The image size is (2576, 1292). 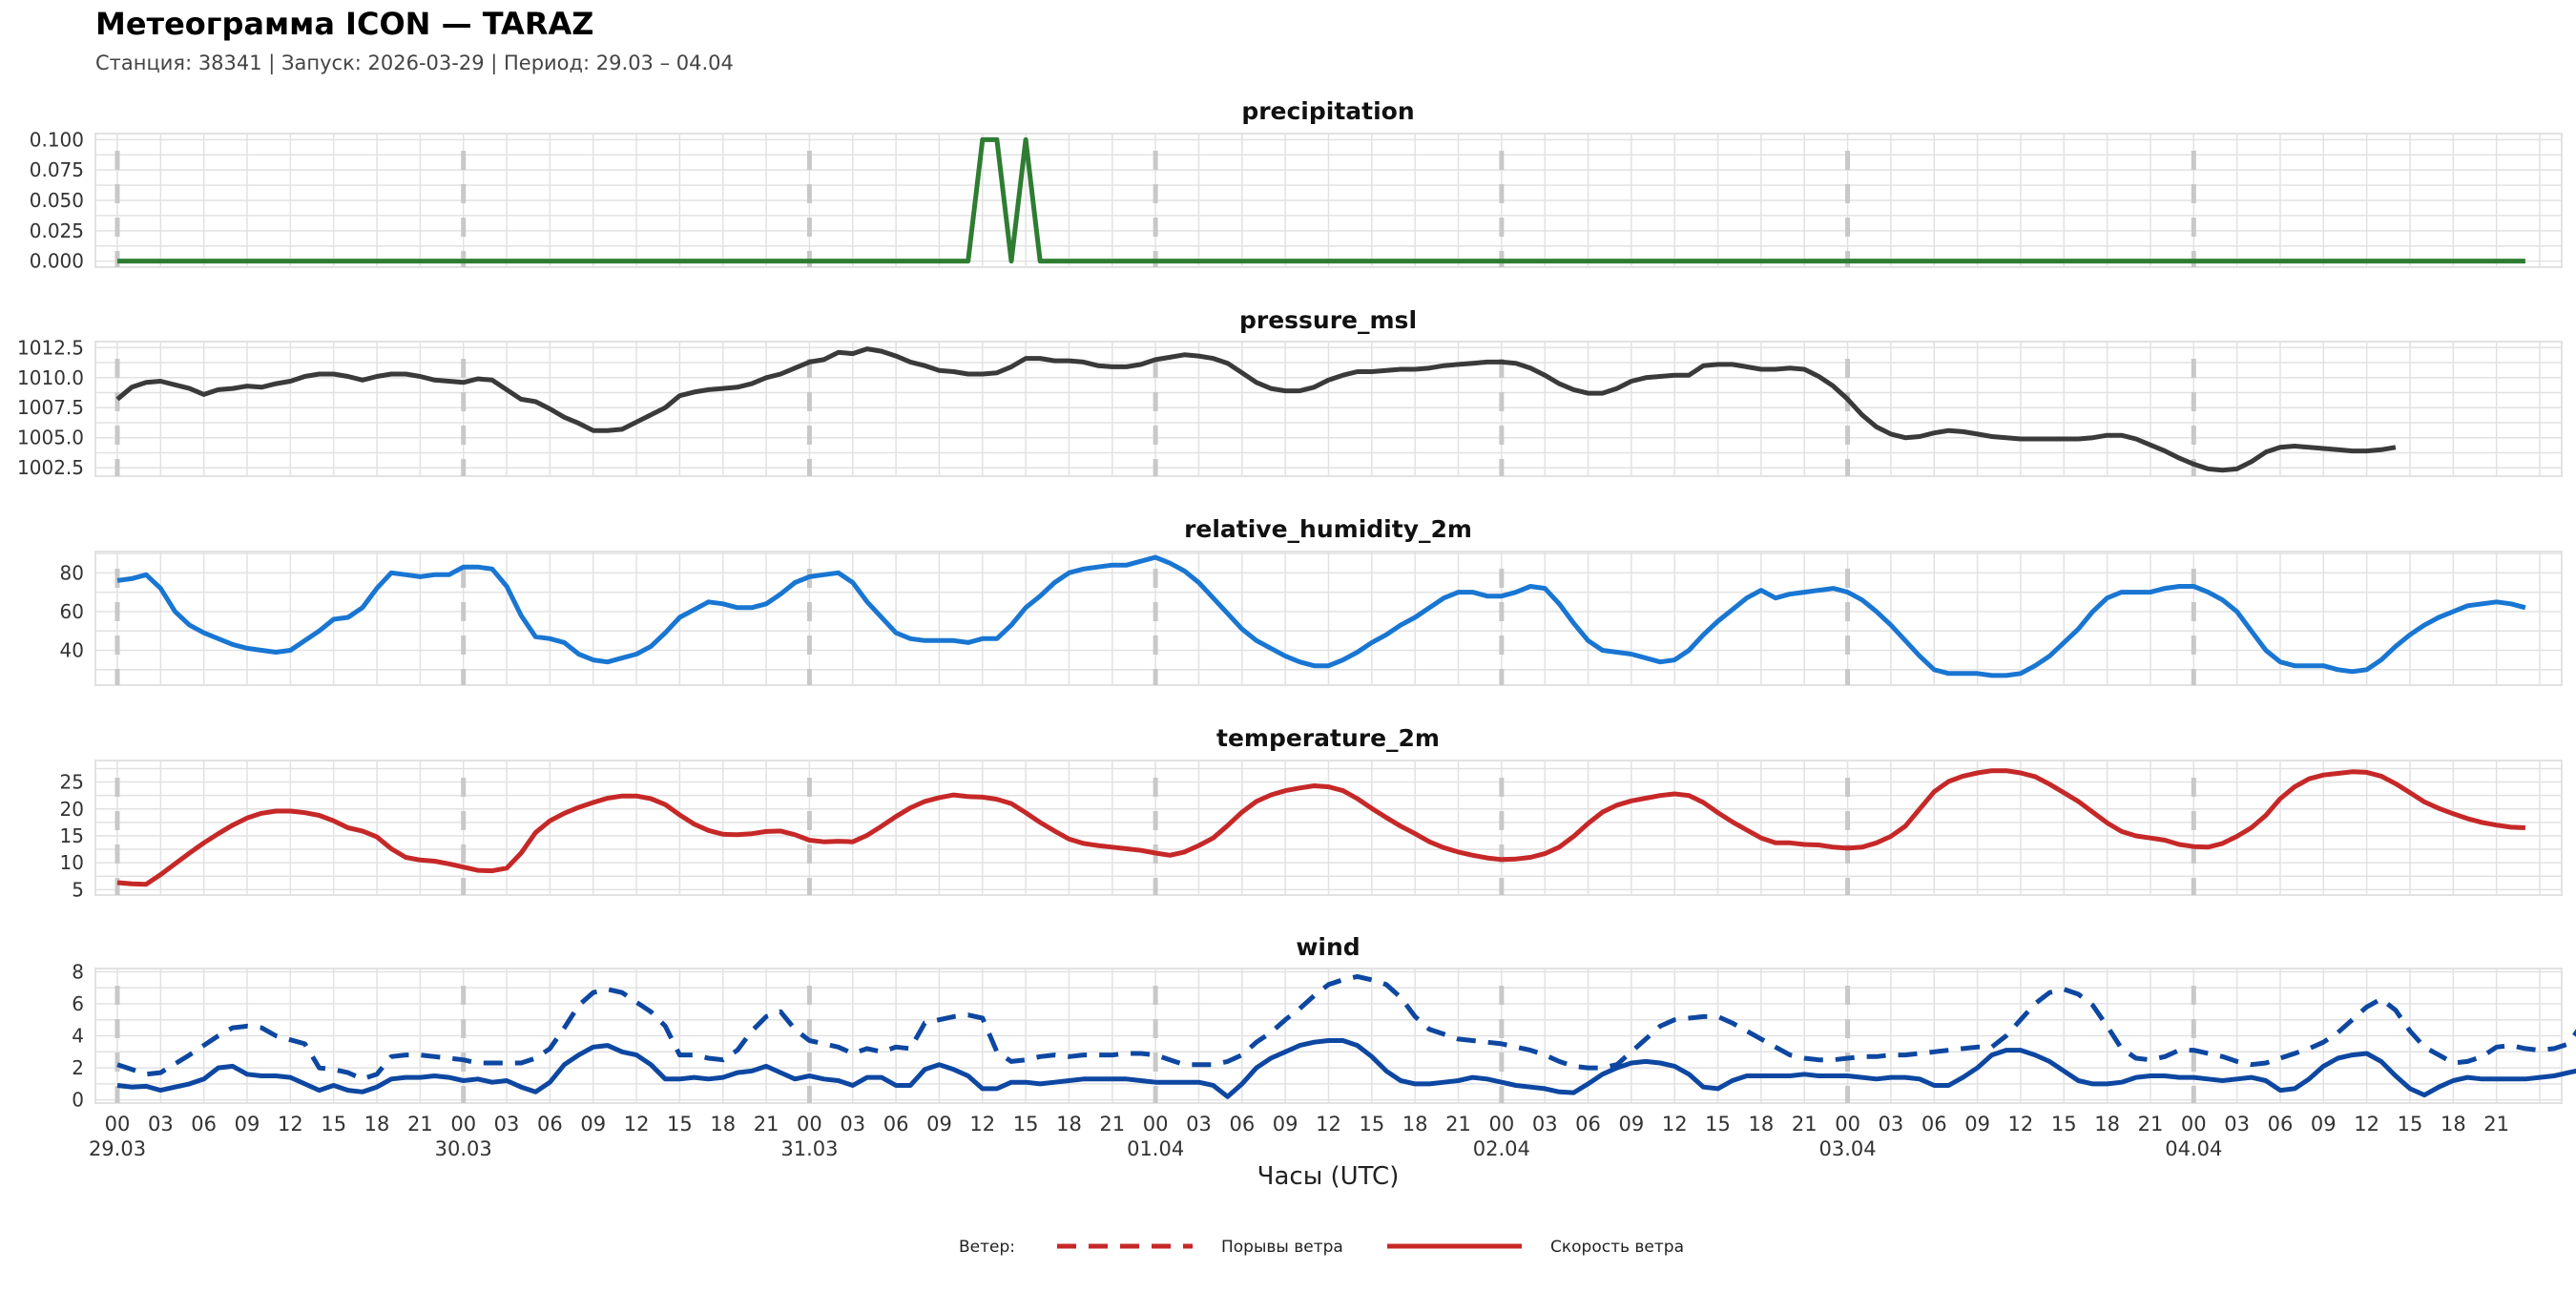 I want to click on x-date-label: 30.03, so click(x=463, y=1148).